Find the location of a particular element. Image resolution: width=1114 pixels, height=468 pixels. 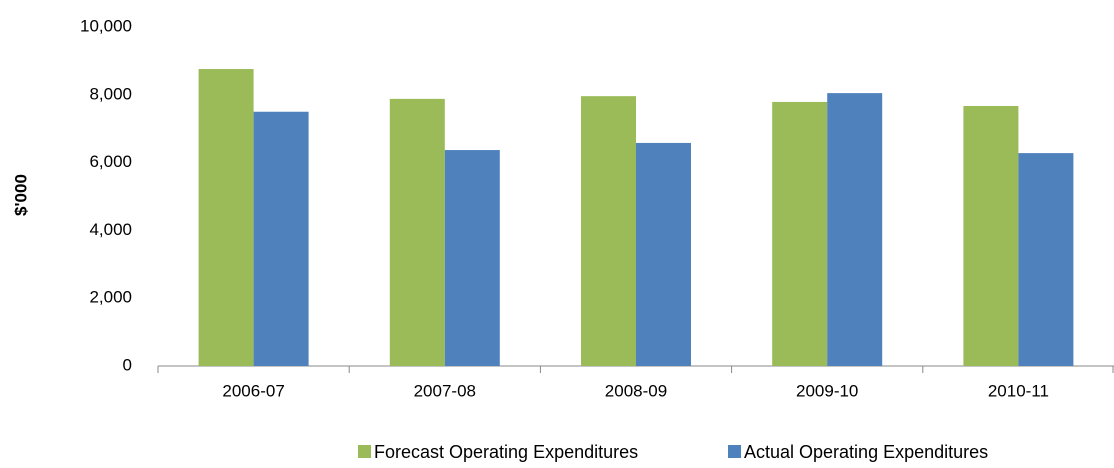

y-axis-label: $'000 is located at coordinates (20, 195).